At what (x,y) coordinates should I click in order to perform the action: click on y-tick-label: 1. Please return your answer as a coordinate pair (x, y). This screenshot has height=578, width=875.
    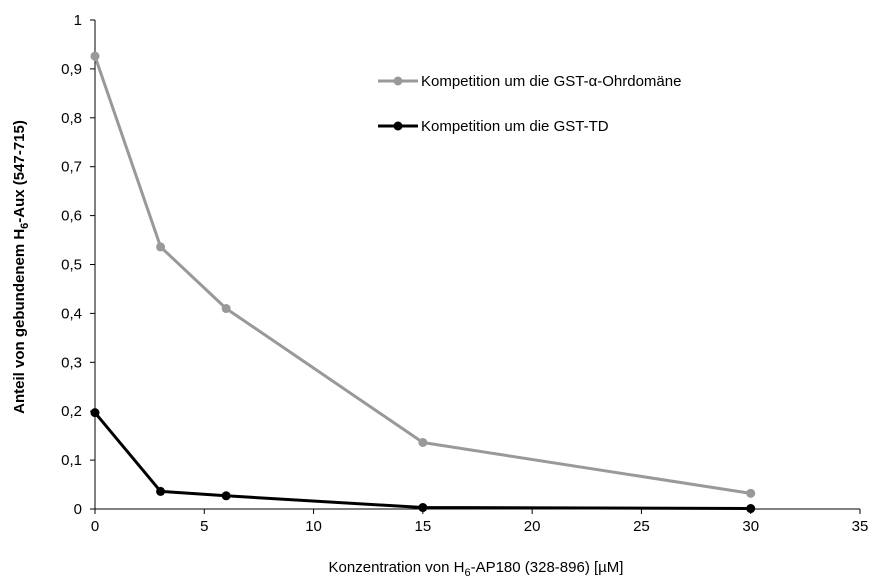
    Looking at the image, I should click on (78, 20).